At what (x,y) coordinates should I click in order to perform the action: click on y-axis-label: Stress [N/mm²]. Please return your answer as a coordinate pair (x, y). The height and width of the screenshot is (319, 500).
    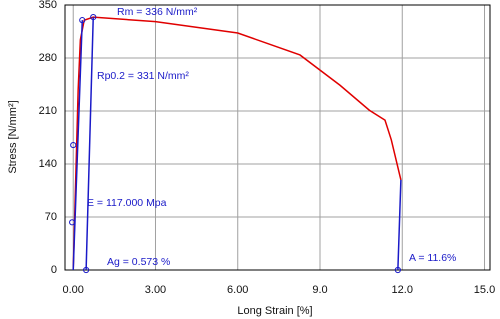
    Looking at the image, I should click on (13, 136).